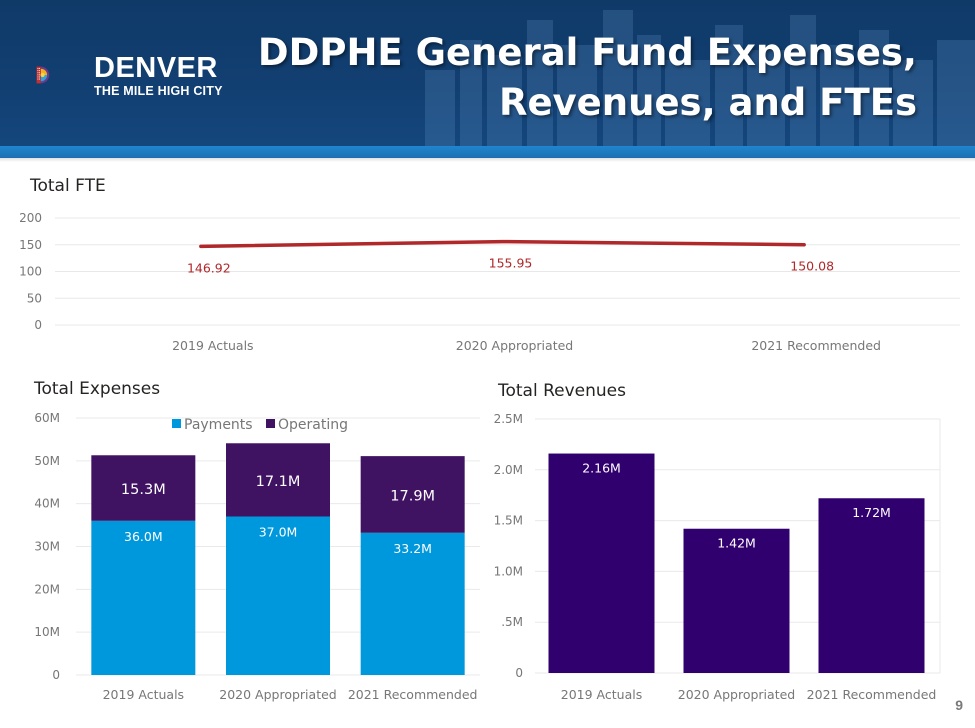 The image size is (975, 728). What do you see at coordinates (212, 345) in the screenshot?
I see `fte-x-tick-label: 2019 Actuals` at bounding box center [212, 345].